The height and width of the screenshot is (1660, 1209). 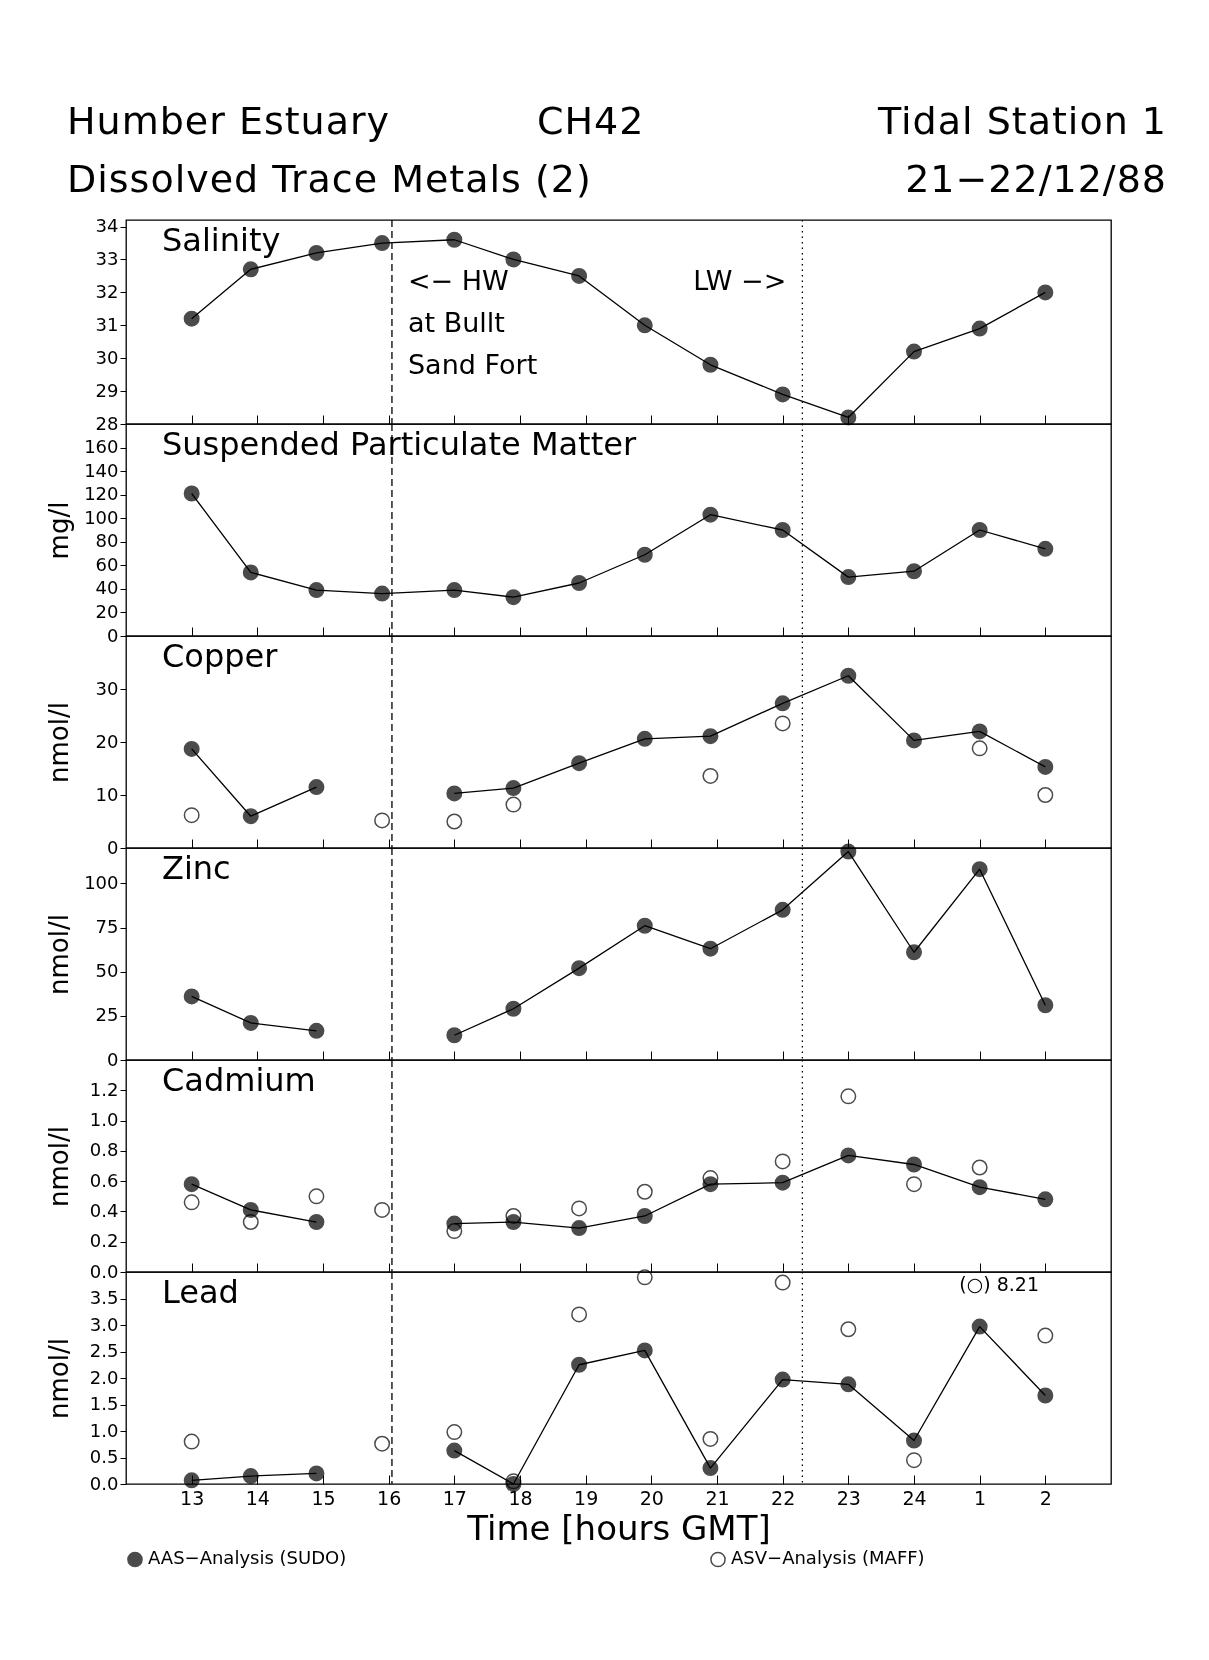 I want to click on y-tick-label: 0.2, so click(x=104, y=1241).